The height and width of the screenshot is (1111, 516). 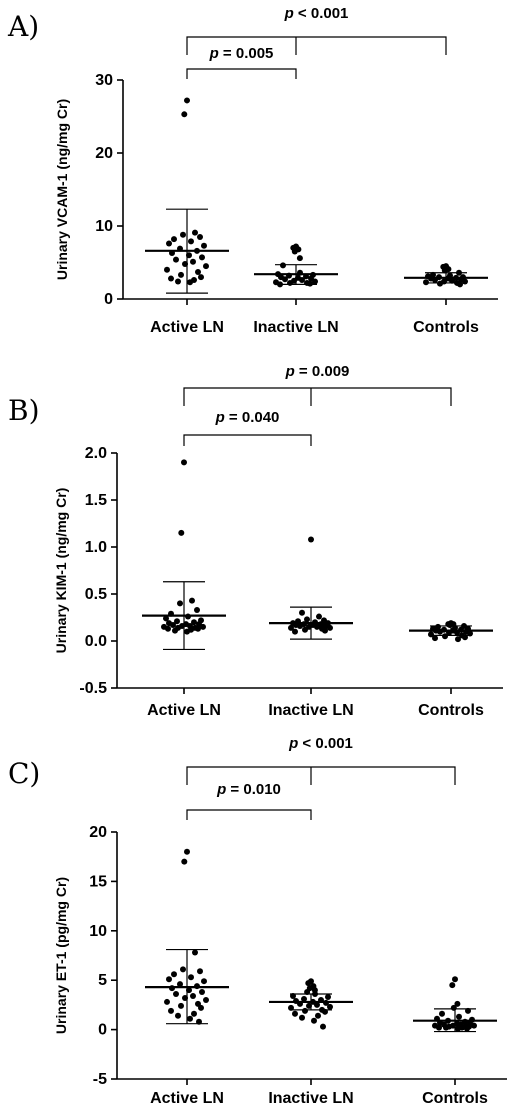 I want to click on significance-bracket: p = 0.005, so click(x=241, y=62).